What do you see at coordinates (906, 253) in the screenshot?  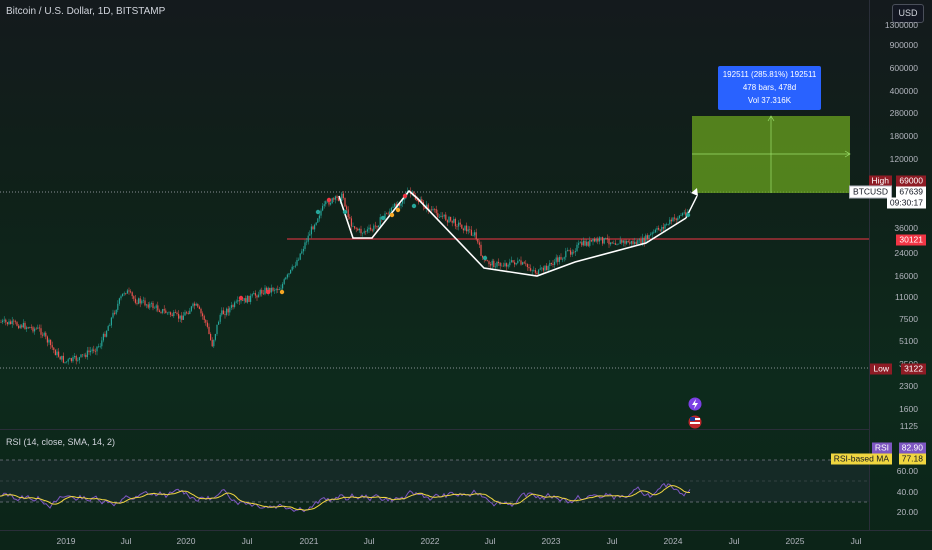 I see `price-tick: 24000` at bounding box center [906, 253].